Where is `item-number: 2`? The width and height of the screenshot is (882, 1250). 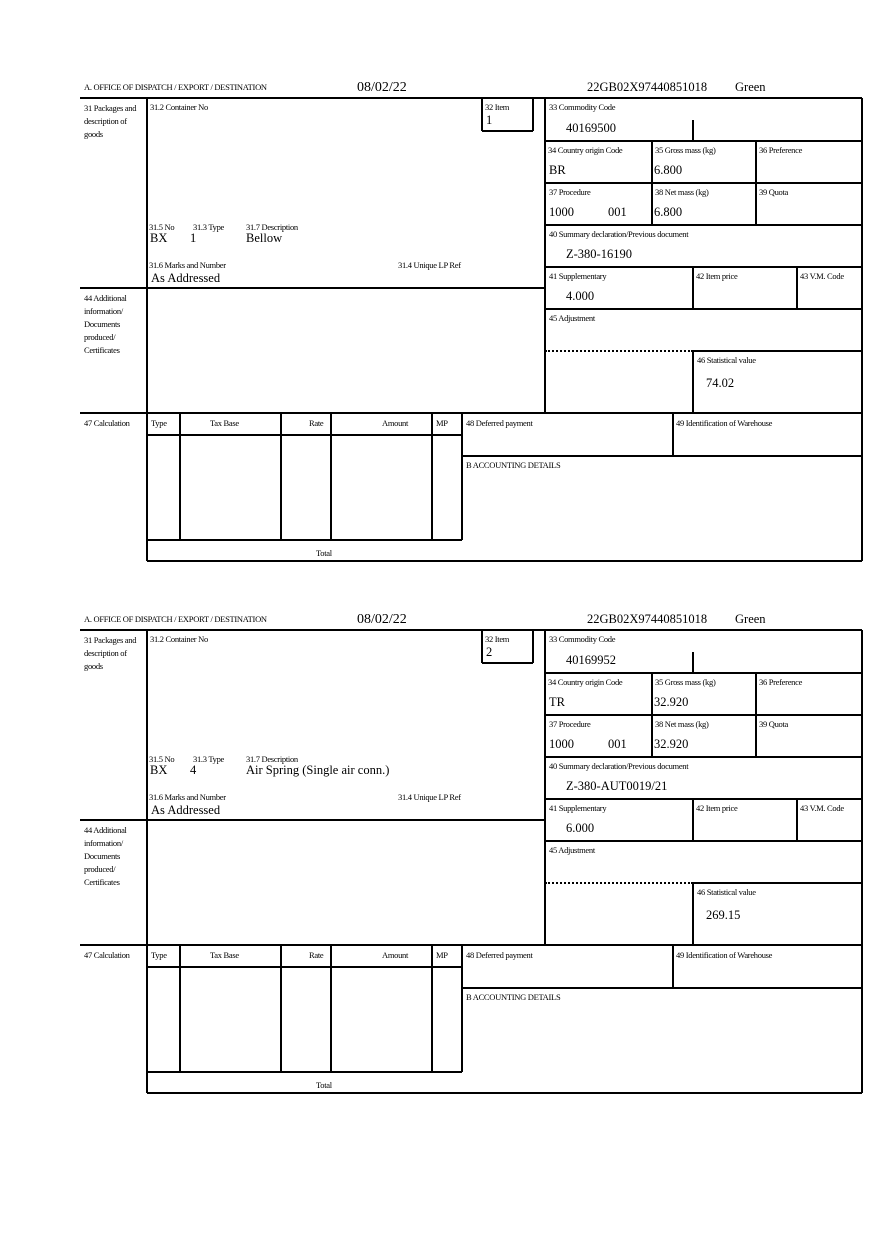 item-number: 2 is located at coordinates (489, 652).